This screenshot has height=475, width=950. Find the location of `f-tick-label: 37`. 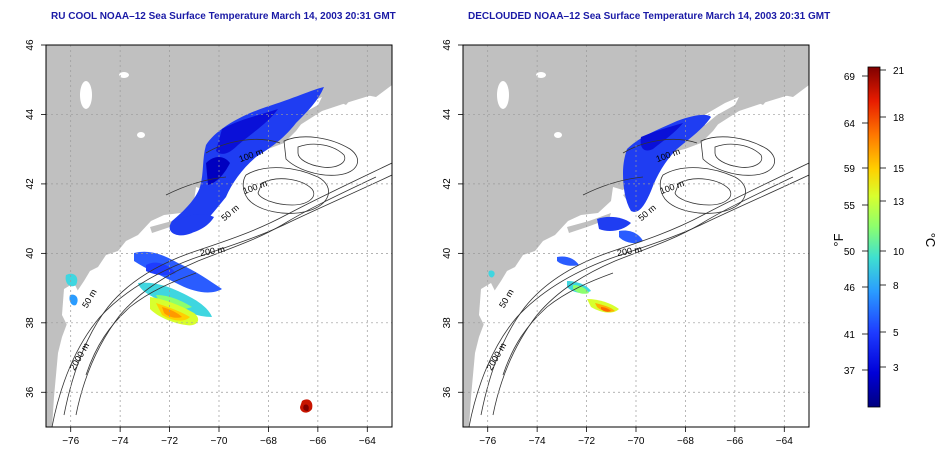

f-tick-label: 37 is located at coordinates (850, 371).